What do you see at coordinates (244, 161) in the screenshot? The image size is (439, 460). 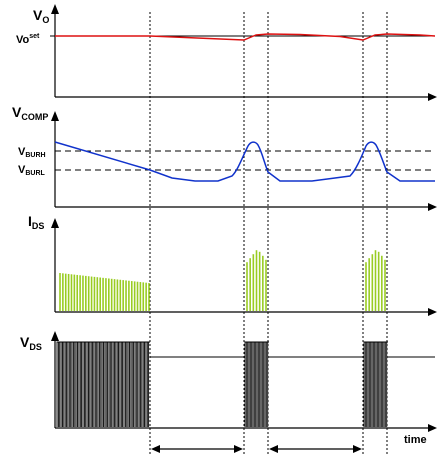 I see `vcomp-trace` at bounding box center [244, 161].